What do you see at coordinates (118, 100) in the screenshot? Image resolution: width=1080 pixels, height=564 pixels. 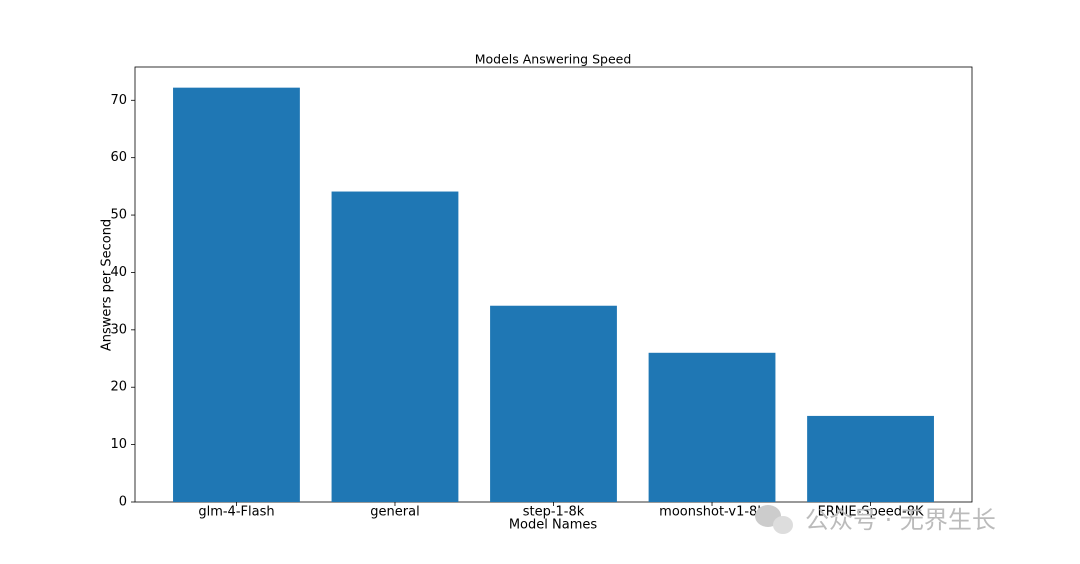 I see `y-tick-label: 70` at bounding box center [118, 100].